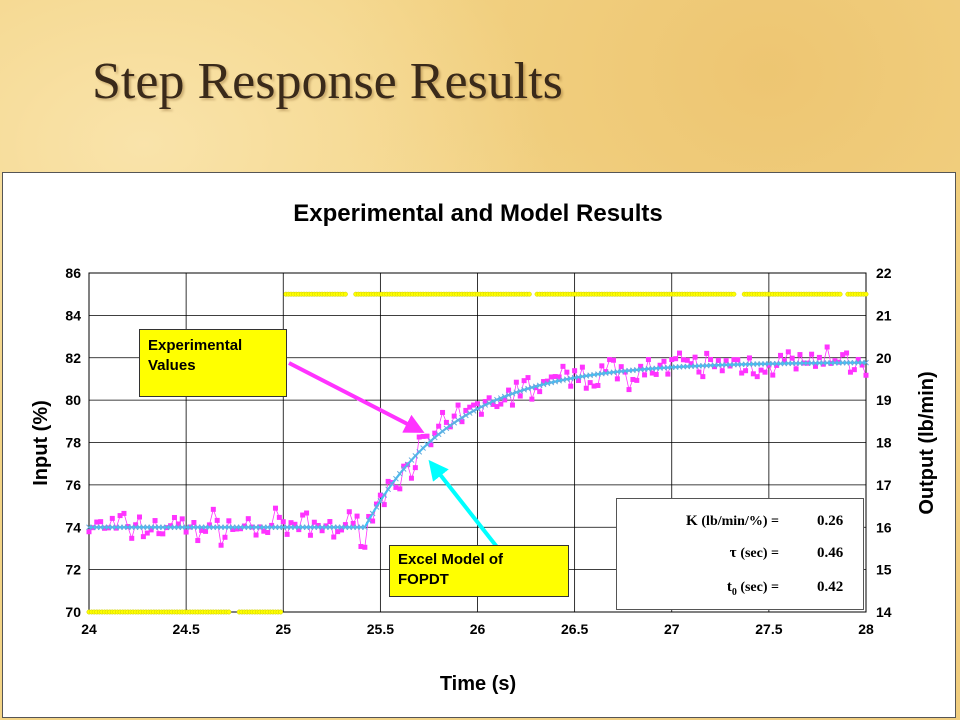 Image resolution: width=960 pixels, height=720 pixels. I want to click on chart-title: Experimental and Model Results, so click(477, 213).